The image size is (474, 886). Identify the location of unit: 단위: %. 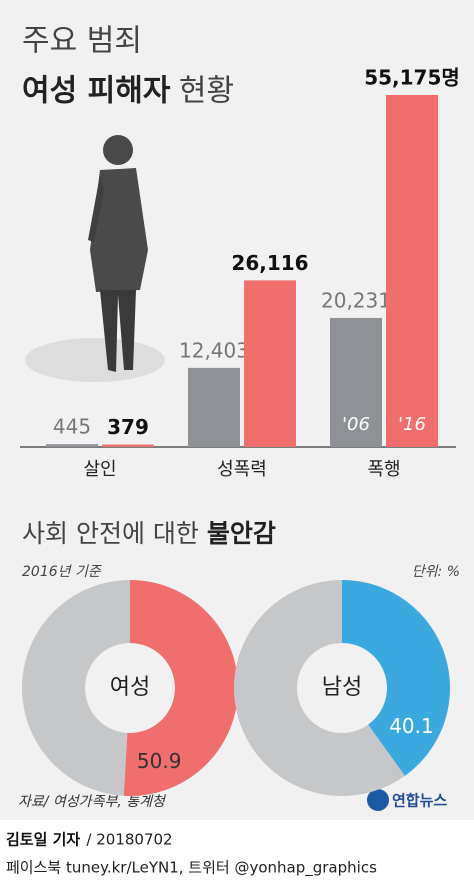
(436, 572).